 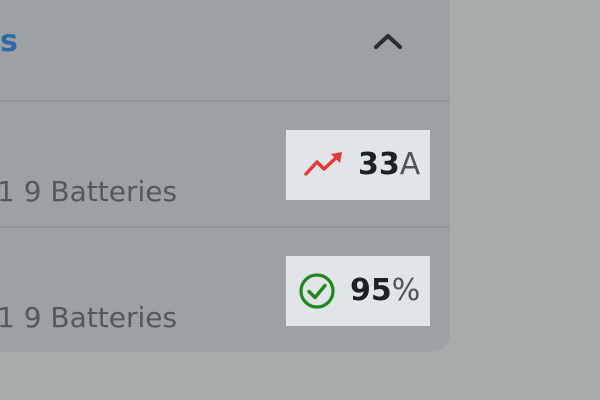 I want to click on trending-up-icon, so click(x=324, y=165).